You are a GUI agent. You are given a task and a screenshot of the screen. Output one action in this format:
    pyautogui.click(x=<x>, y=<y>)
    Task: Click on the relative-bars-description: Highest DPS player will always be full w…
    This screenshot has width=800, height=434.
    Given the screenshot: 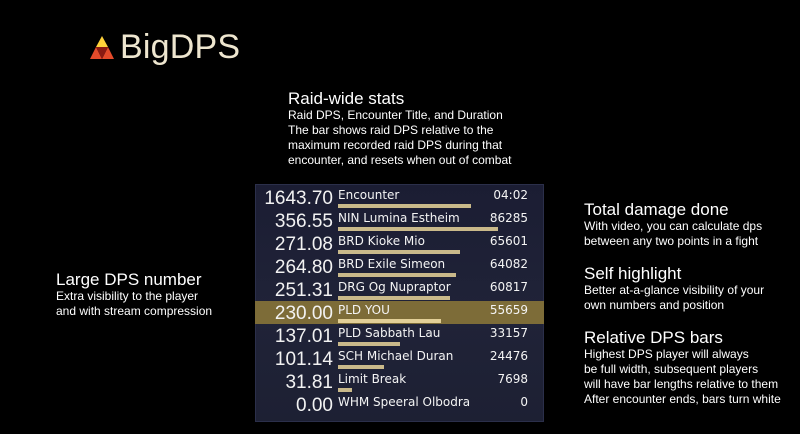 What is the action you would take?
    pyautogui.click(x=682, y=376)
    